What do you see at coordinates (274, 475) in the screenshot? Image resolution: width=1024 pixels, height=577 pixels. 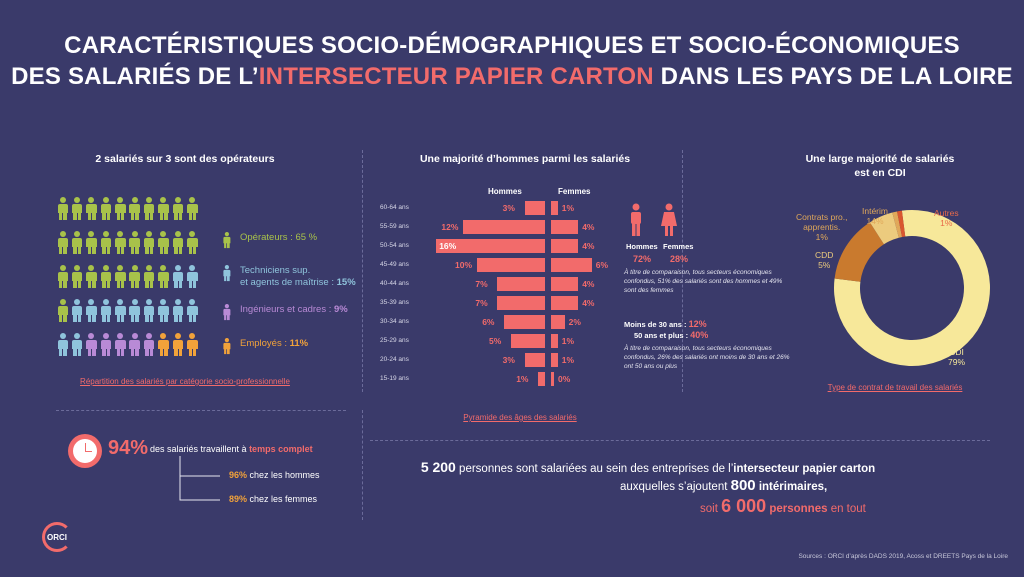 I see `fulltime-men: 96% chez les hommes` at bounding box center [274, 475].